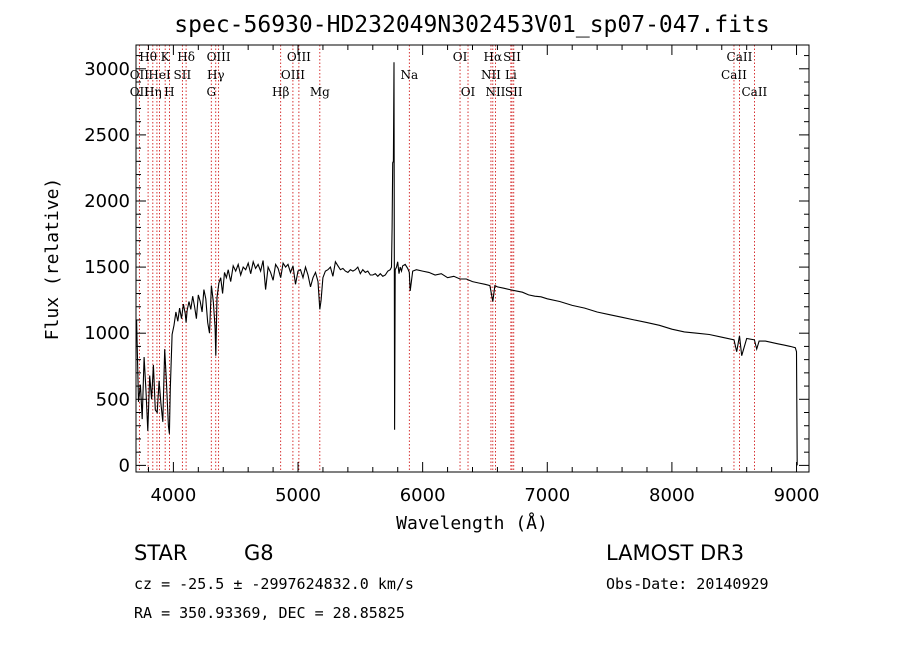  I want to click on y-tick-label: 1500, so click(107, 267).